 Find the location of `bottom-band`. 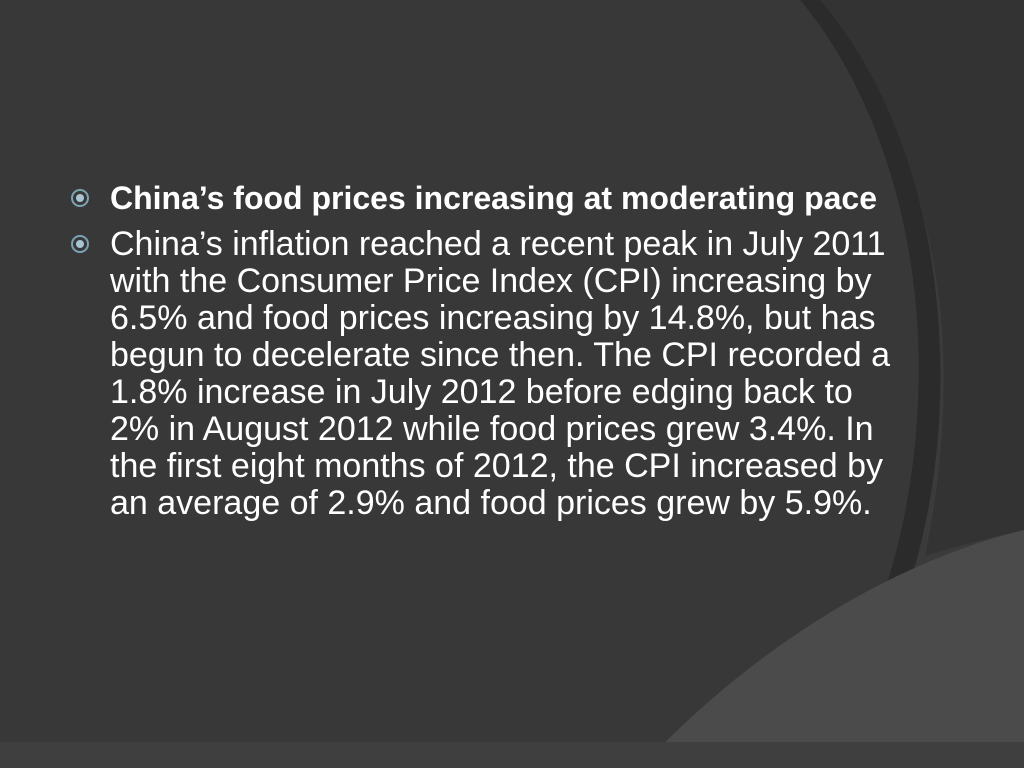

bottom-band is located at coordinates (512, 755).